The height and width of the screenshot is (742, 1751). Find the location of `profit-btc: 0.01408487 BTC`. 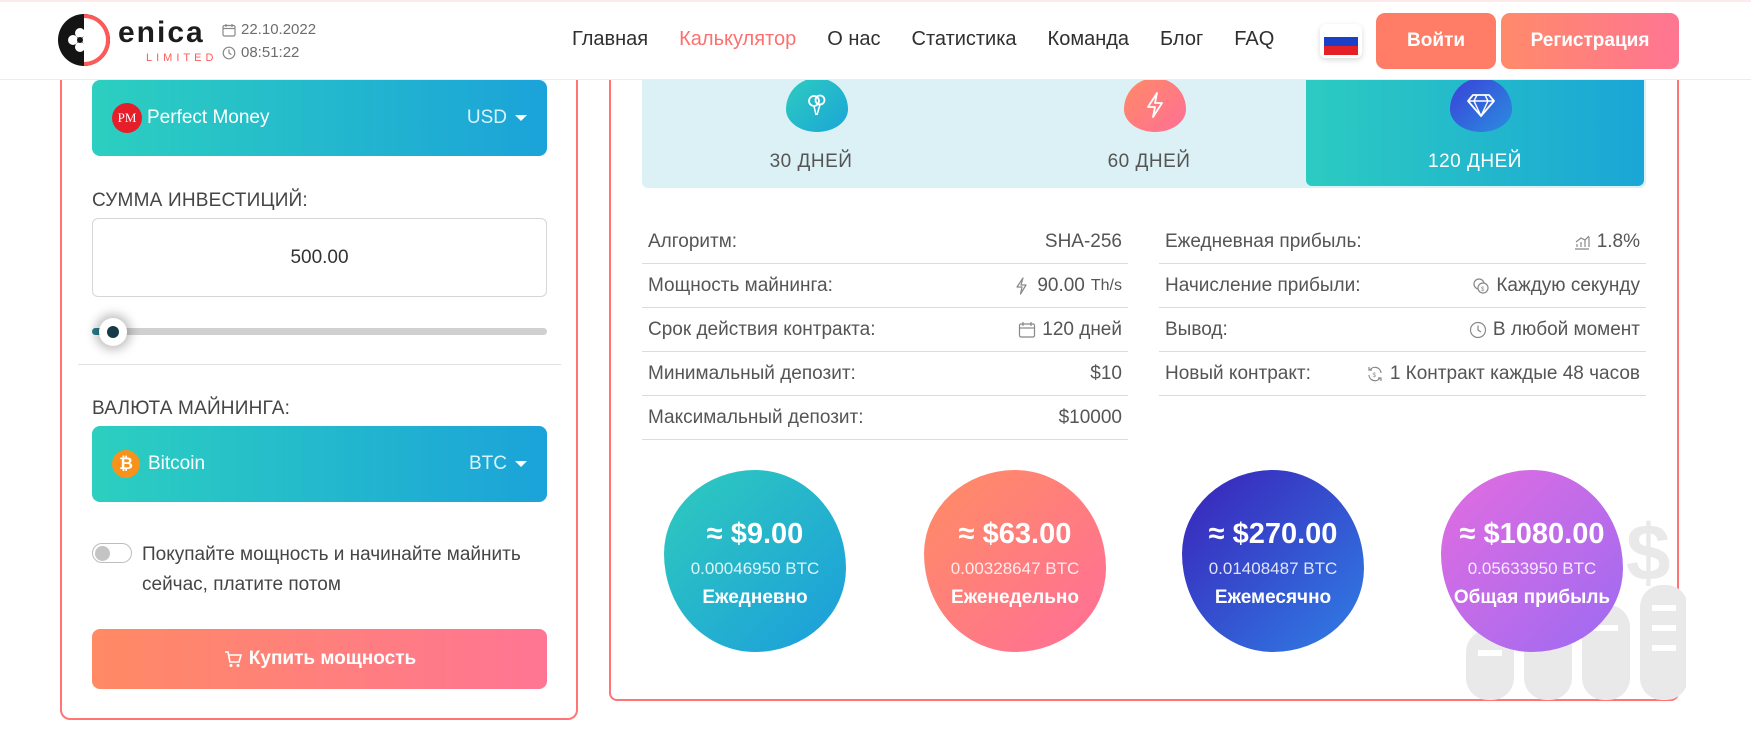

profit-btc: 0.01408487 BTC is located at coordinates (1273, 568).